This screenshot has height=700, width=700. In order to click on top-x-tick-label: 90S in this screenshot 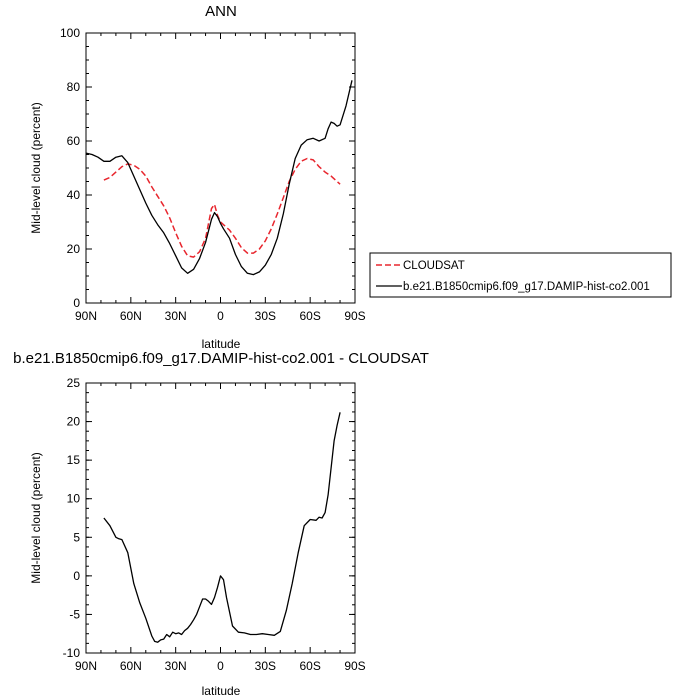, I will do `click(354, 316)`.